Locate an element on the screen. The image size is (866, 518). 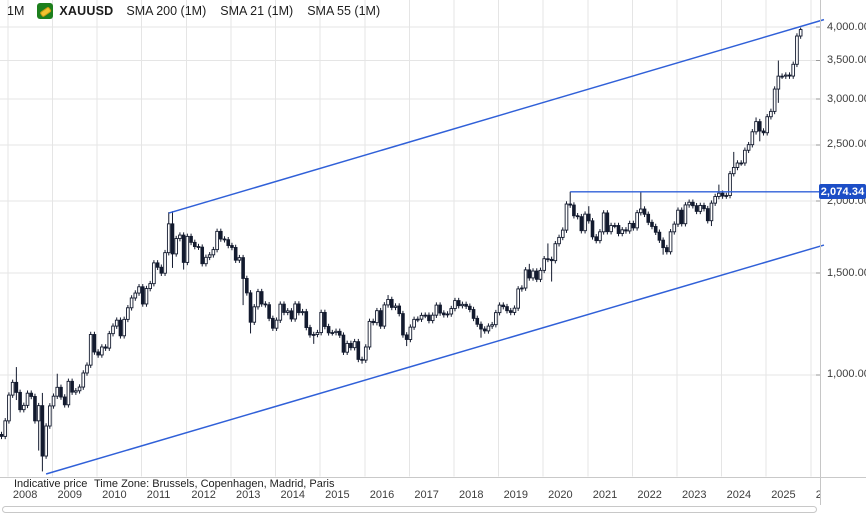
price-axis-label: 1,000.00 is located at coordinates (846, 374).